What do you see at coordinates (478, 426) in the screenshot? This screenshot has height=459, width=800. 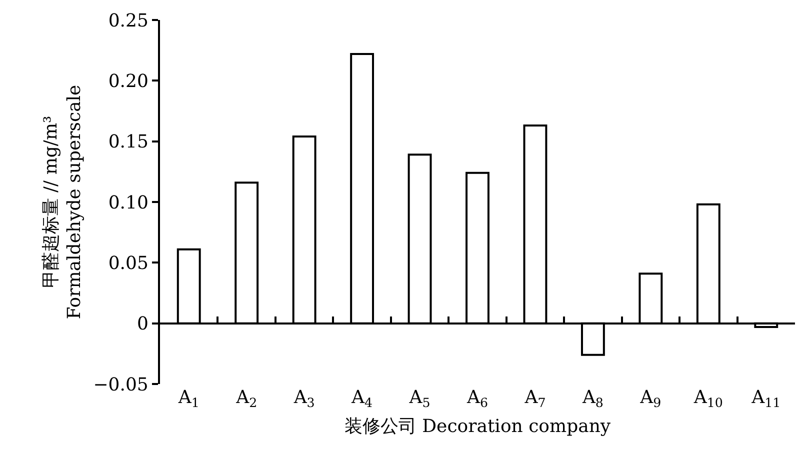 I see `x-axis-title: 装修公司 Decoration company` at bounding box center [478, 426].